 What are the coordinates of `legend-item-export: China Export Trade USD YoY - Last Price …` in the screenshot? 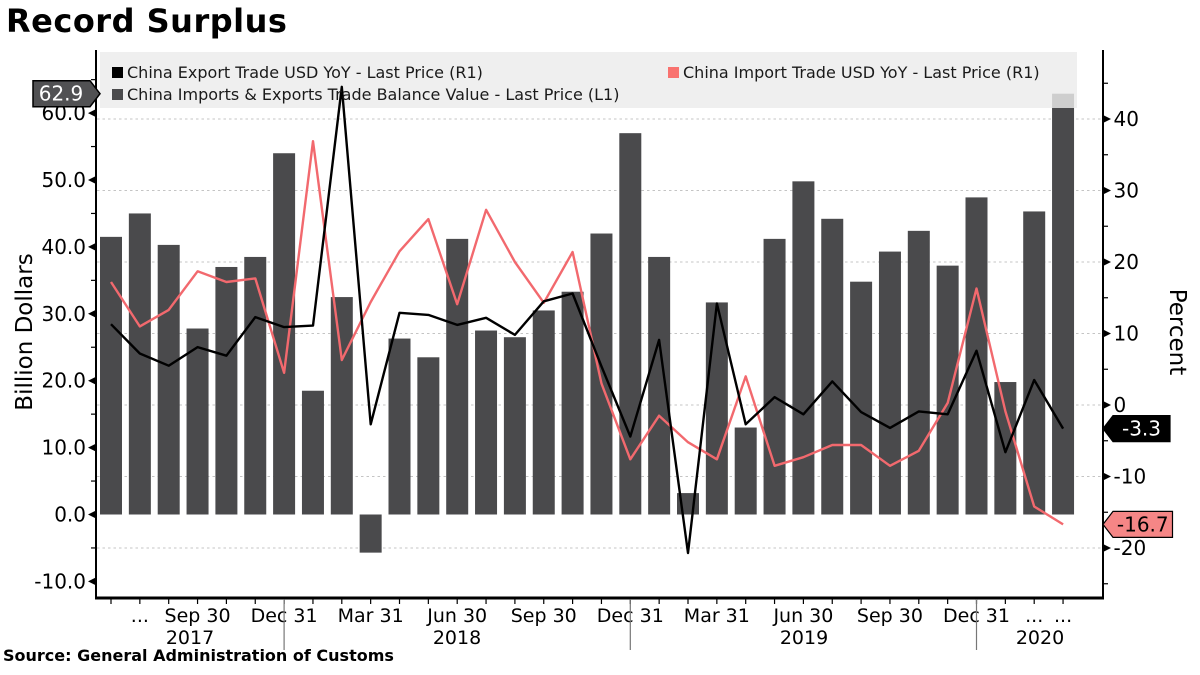 It's located at (297, 72).